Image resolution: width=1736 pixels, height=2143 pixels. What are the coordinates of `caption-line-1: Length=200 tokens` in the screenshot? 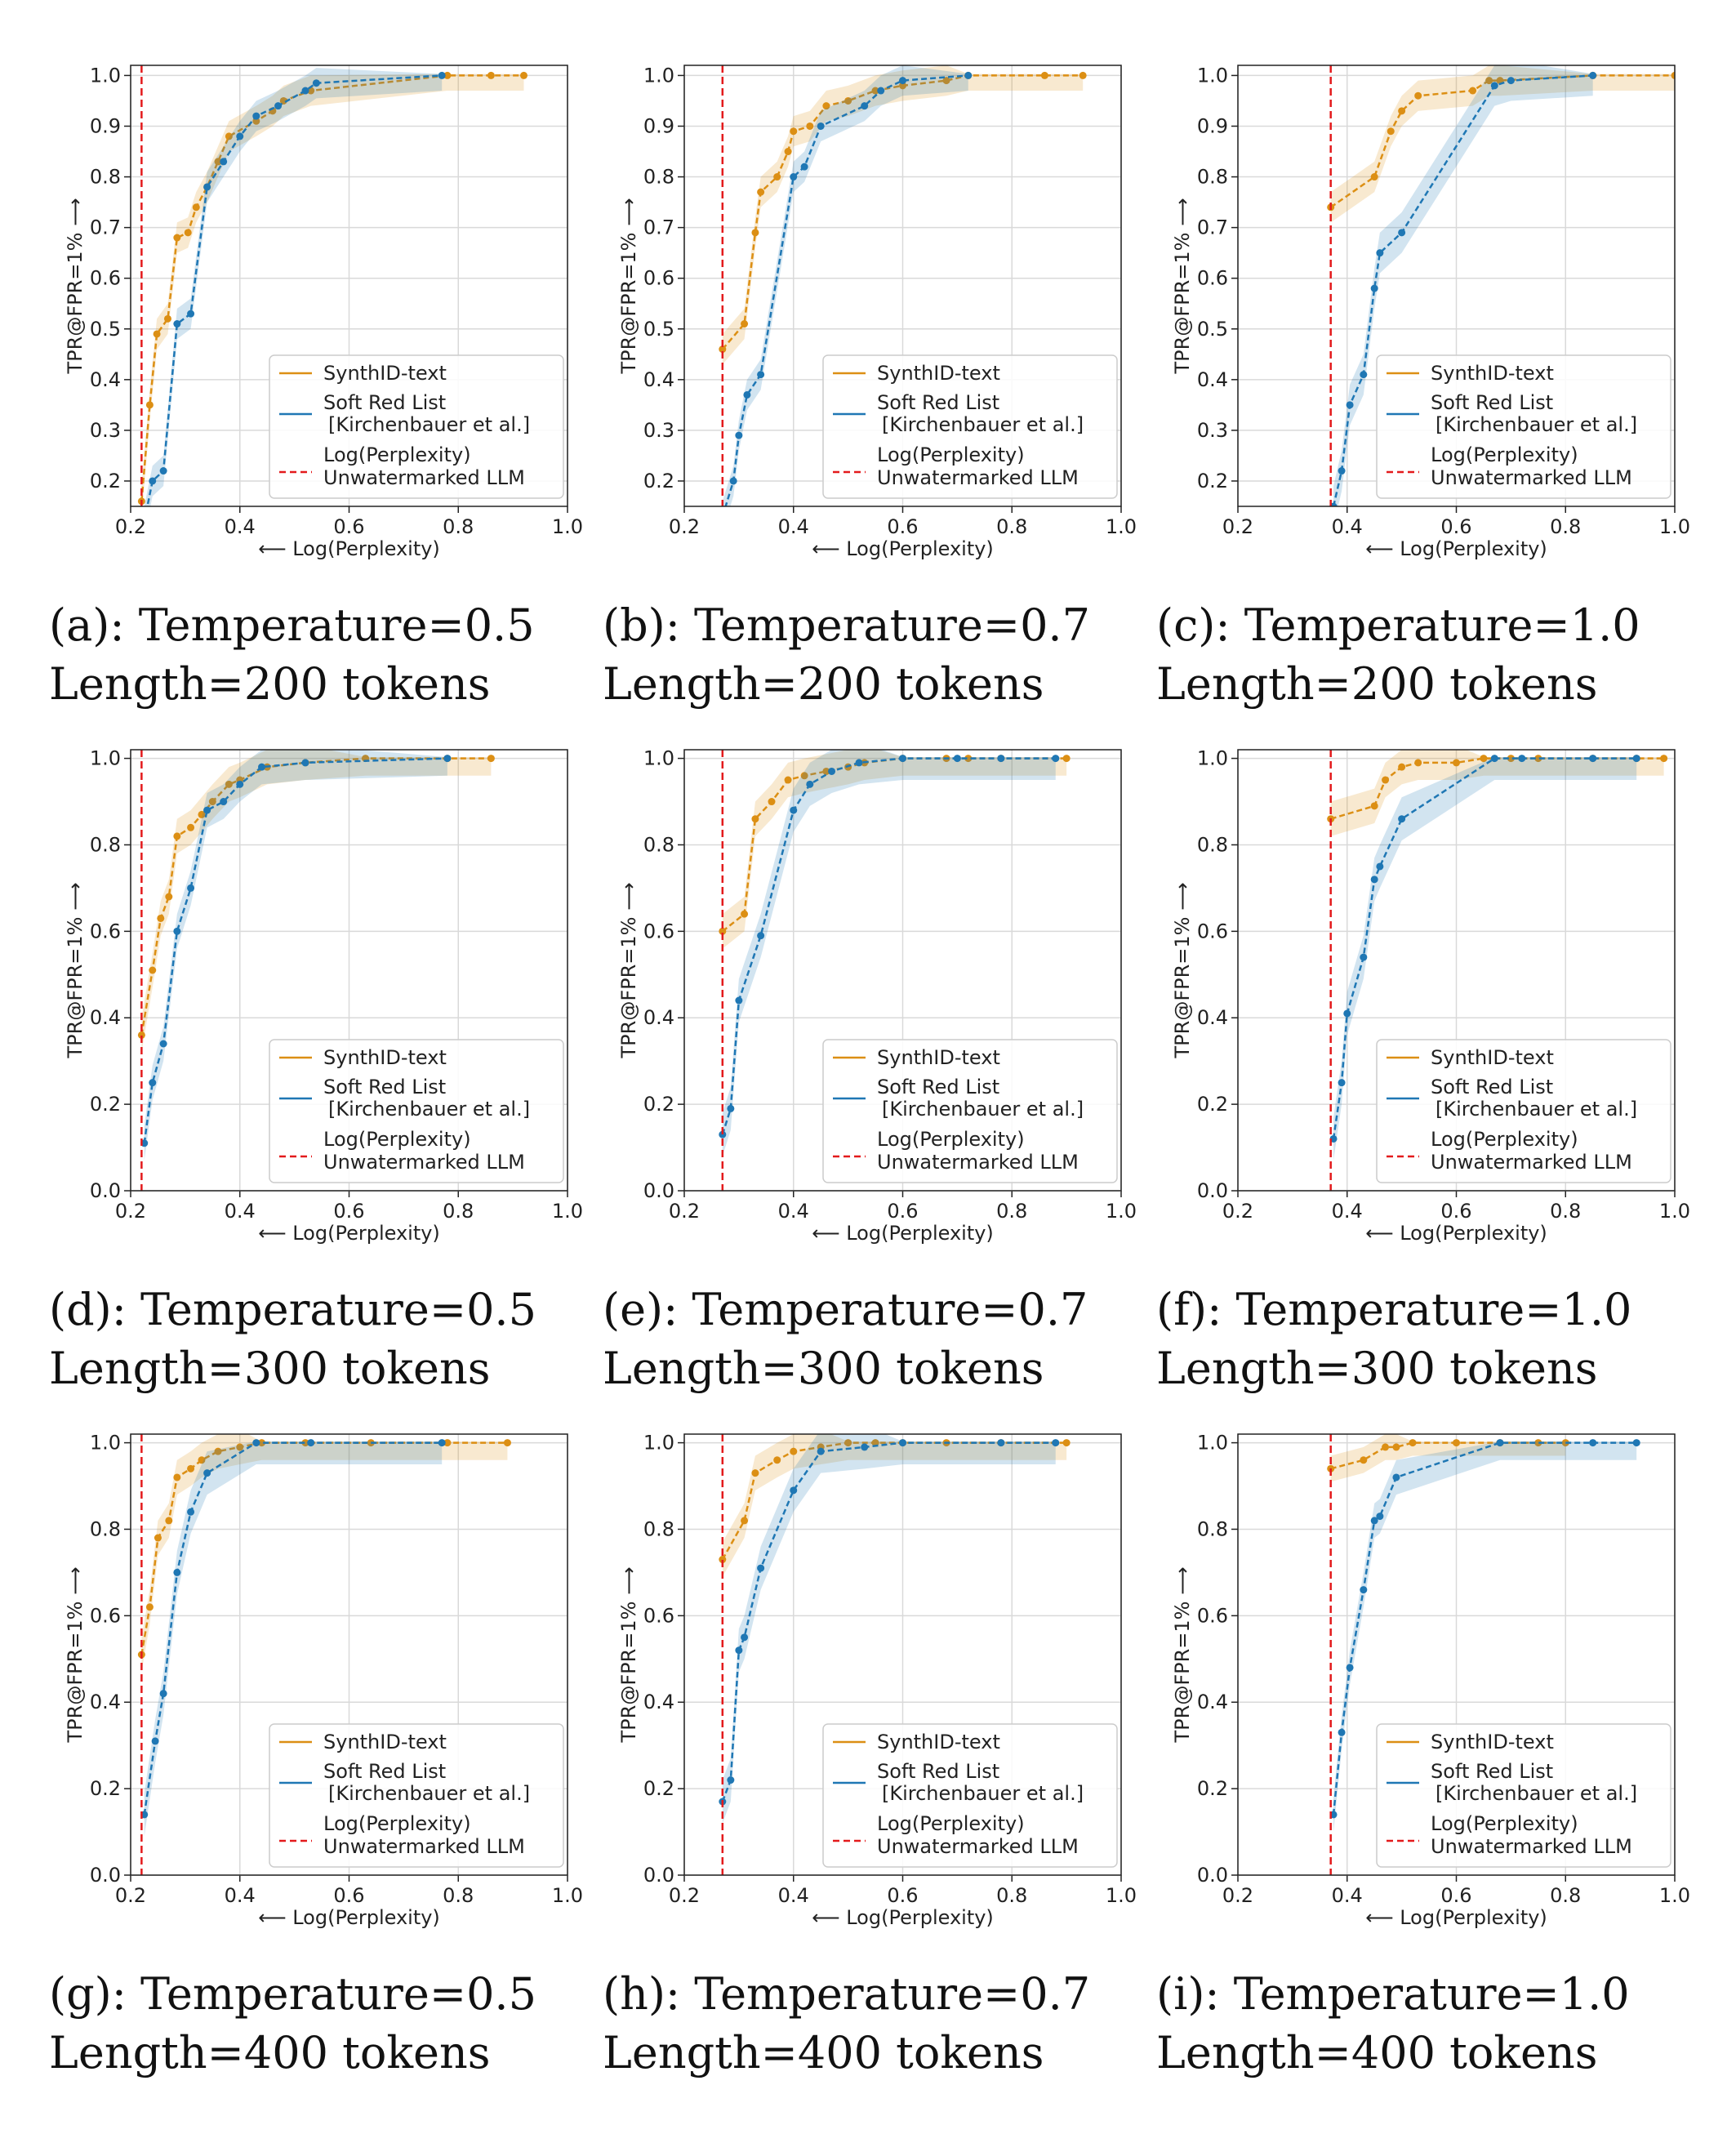 It's located at (824, 684).